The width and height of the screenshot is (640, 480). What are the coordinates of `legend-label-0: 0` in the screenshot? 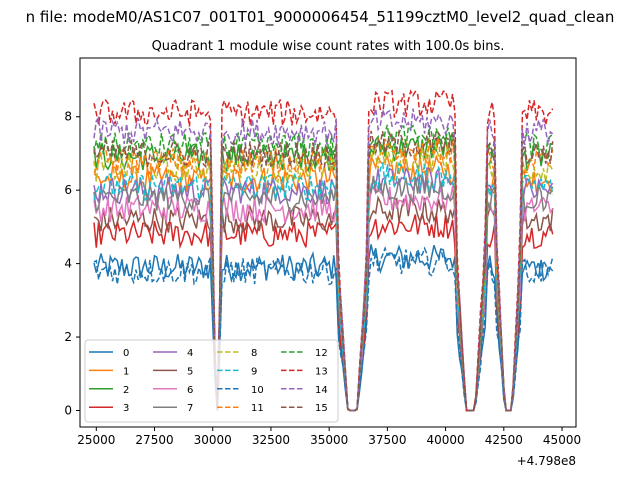 It's located at (126, 353).